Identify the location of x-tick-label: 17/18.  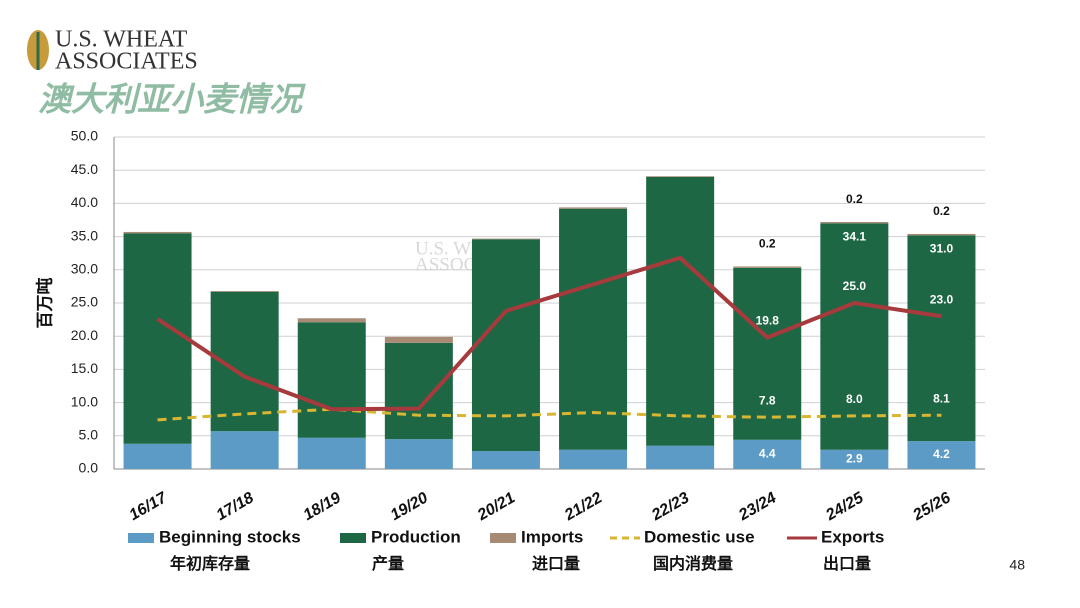
(235, 506).